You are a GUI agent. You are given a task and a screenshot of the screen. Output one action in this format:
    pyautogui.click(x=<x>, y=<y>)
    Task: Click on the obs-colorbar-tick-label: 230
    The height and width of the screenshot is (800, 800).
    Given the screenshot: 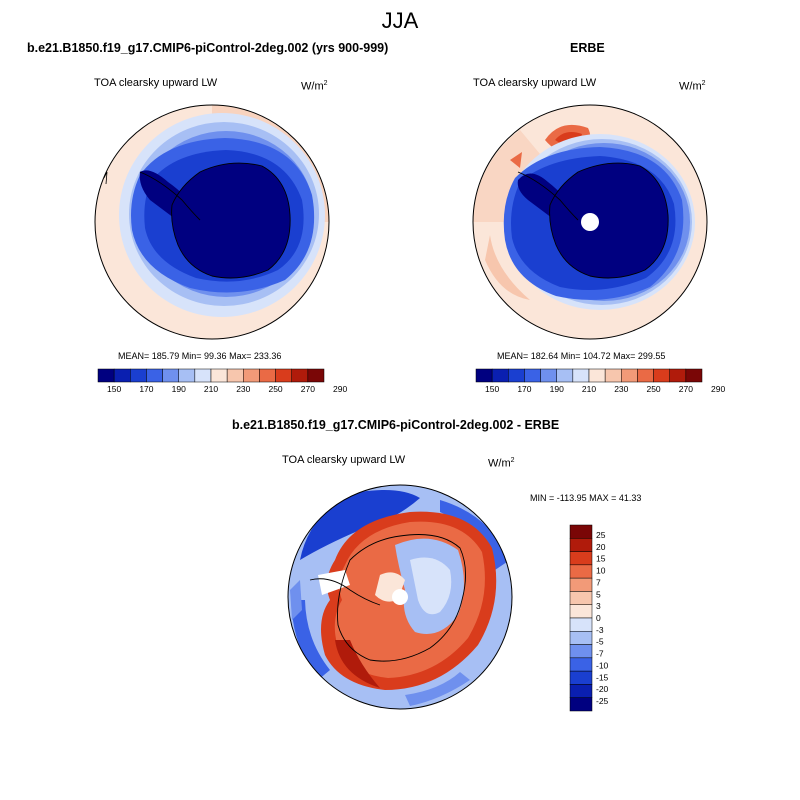 What is the action you would take?
    pyautogui.click(x=621, y=389)
    